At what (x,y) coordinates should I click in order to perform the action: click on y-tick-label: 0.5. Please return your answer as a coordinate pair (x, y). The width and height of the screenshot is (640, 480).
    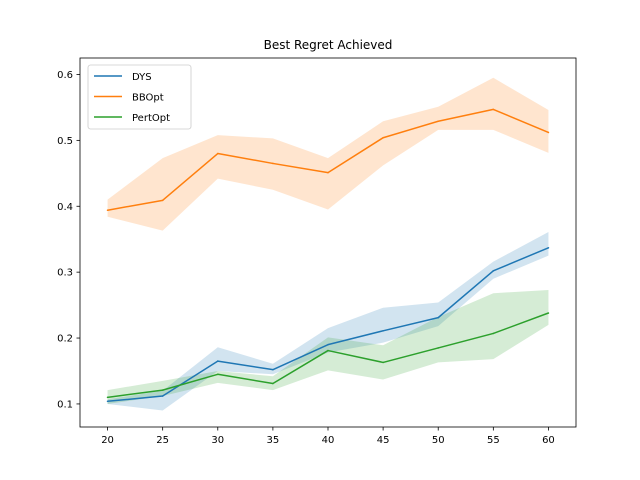
    Looking at the image, I should click on (65, 141).